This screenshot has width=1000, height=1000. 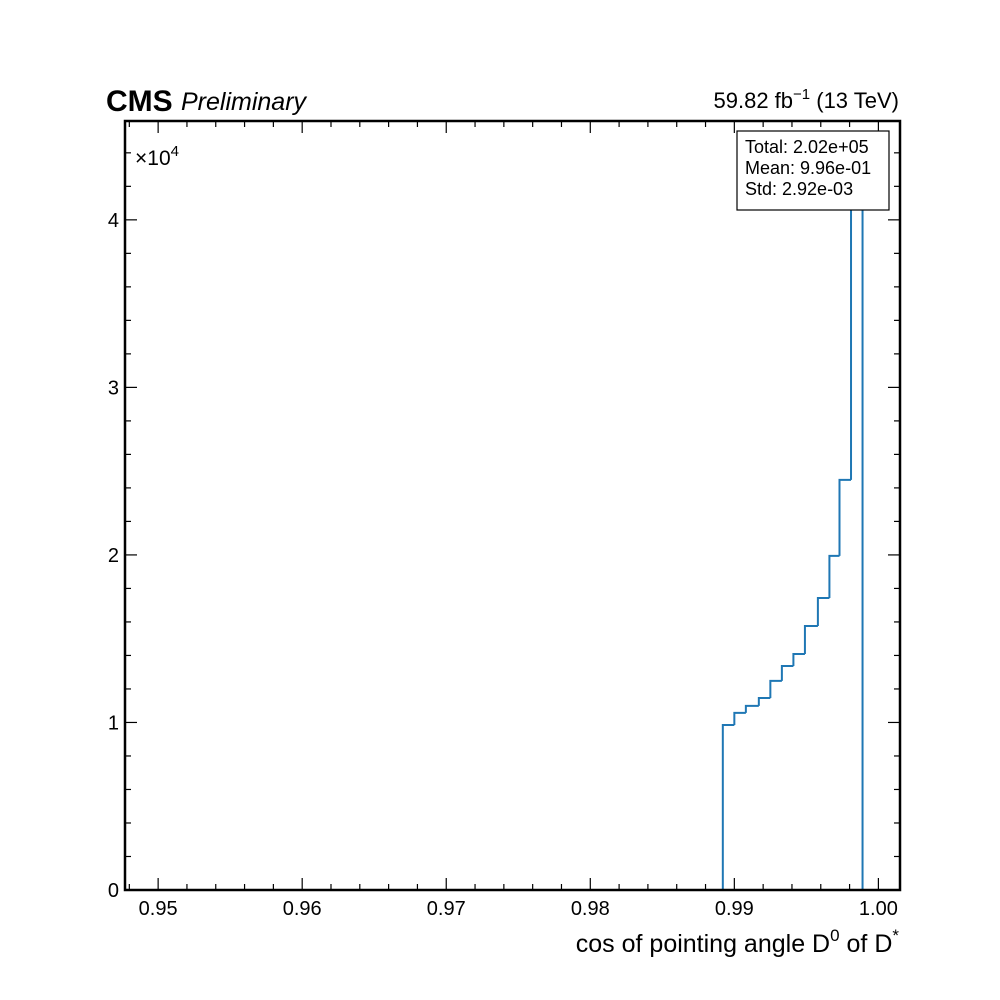 I want to click on lumi-label: 59.82 fb−1 (13 TeV), so click(x=807, y=99).